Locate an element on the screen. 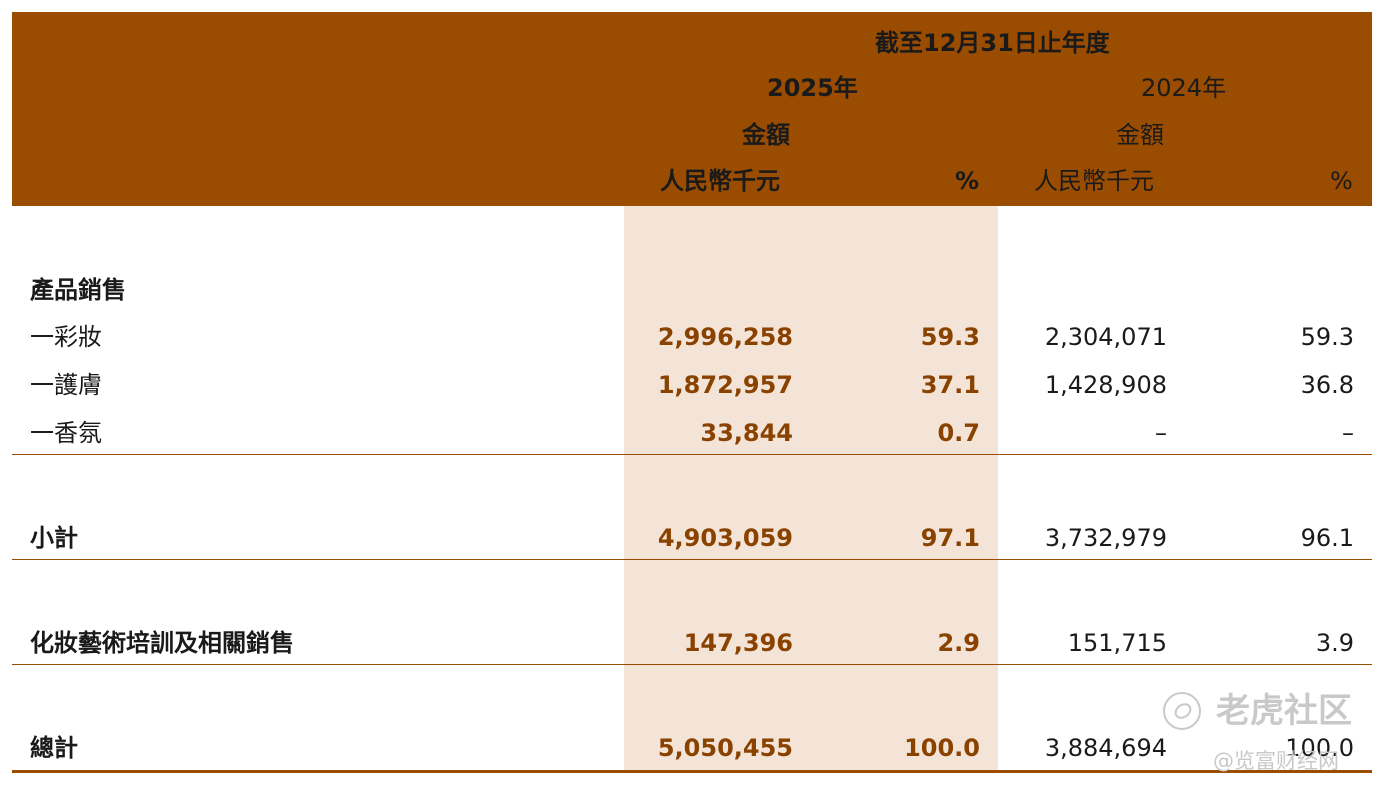 The width and height of the screenshot is (1386, 792). fragrance-amount-2025: 33,844 is located at coordinates (746, 433).